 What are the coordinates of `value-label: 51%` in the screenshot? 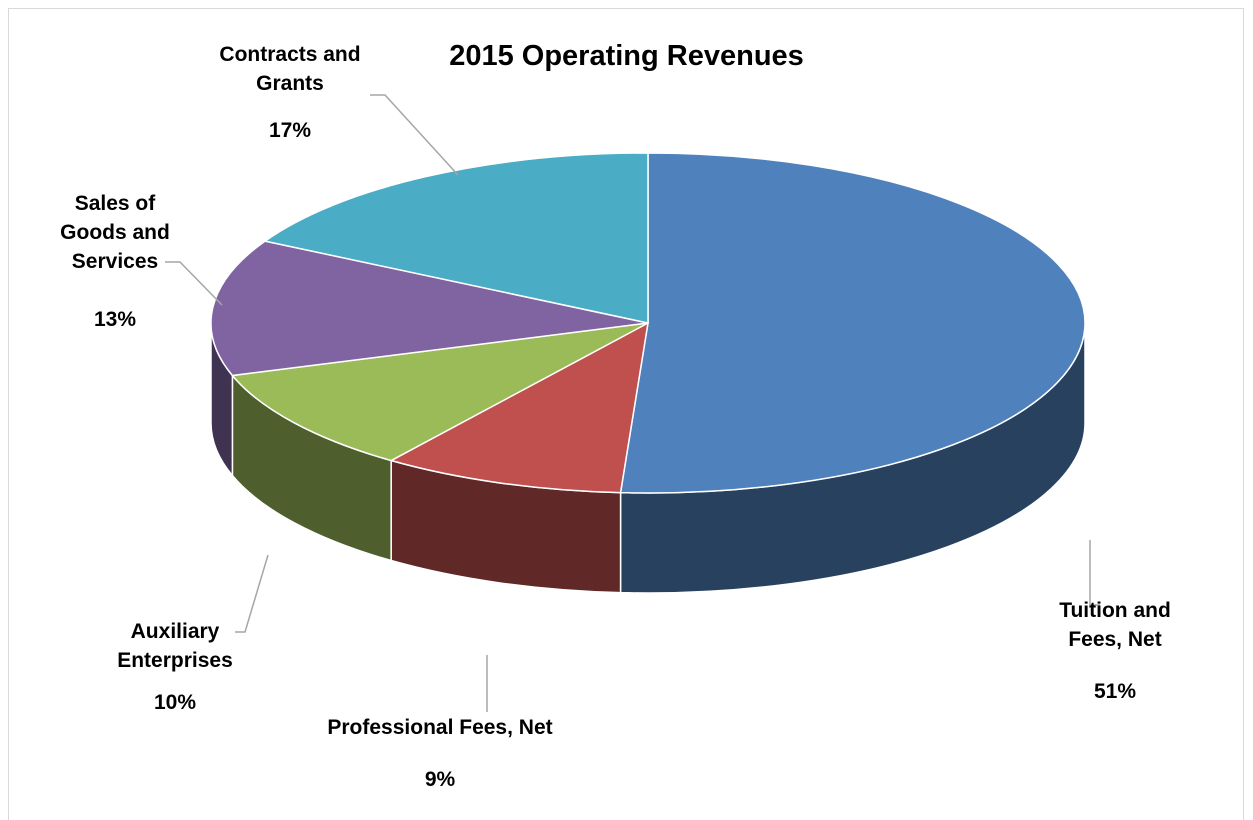 It's located at (1115, 691).